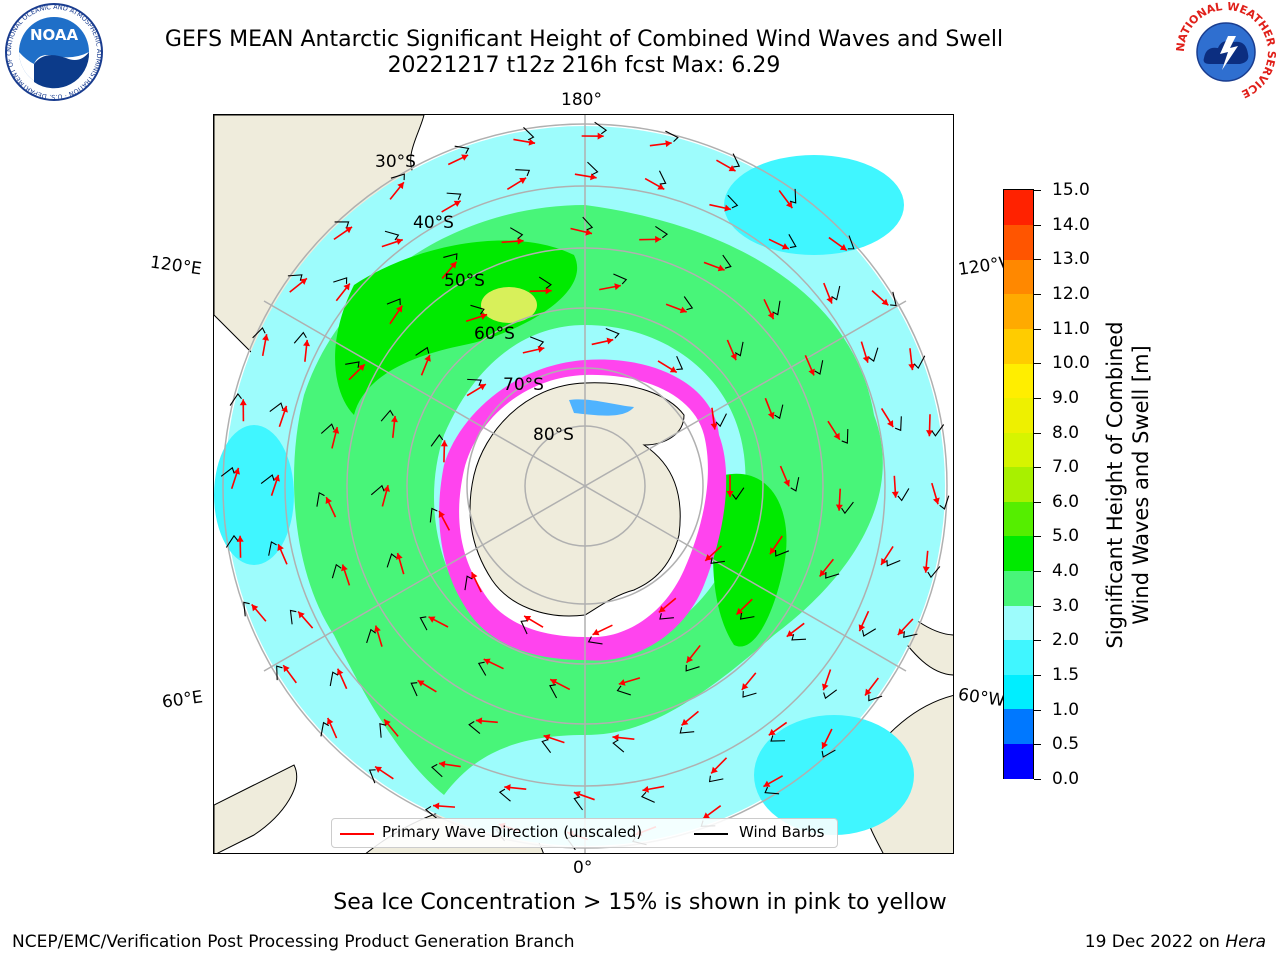 The image size is (1280, 960). I want to click on colorbar-tick-label: 2.0, so click(1066, 640).